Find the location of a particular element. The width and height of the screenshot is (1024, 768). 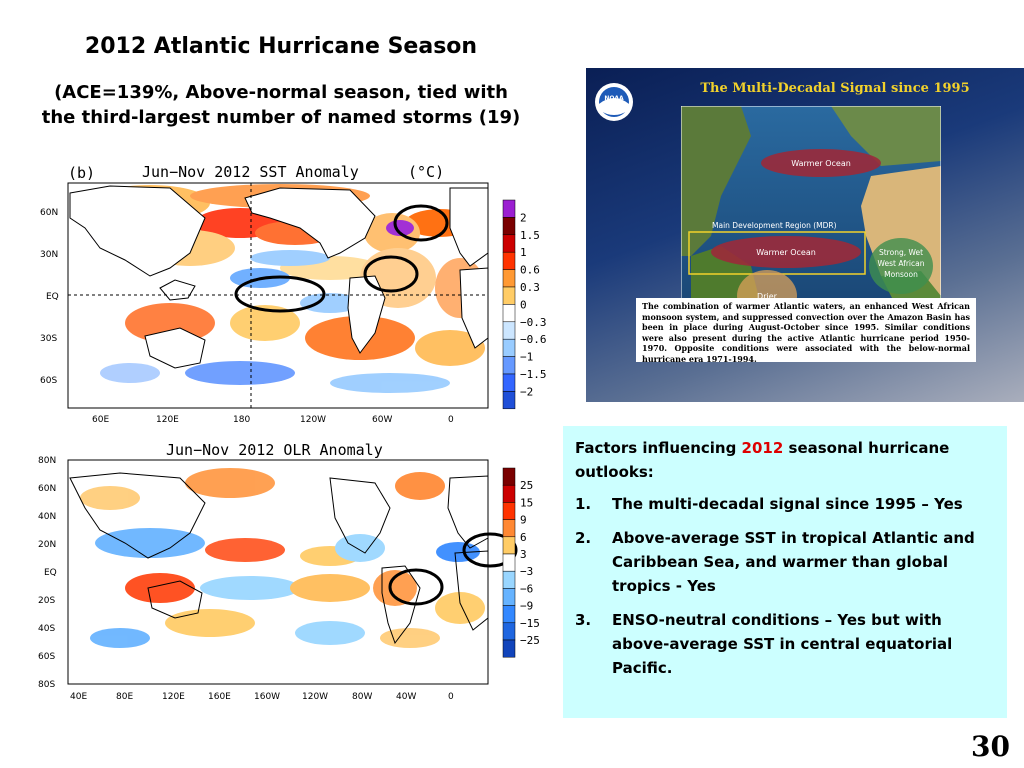

sst-colorbar-label: 1 is located at coordinates (523, 252).